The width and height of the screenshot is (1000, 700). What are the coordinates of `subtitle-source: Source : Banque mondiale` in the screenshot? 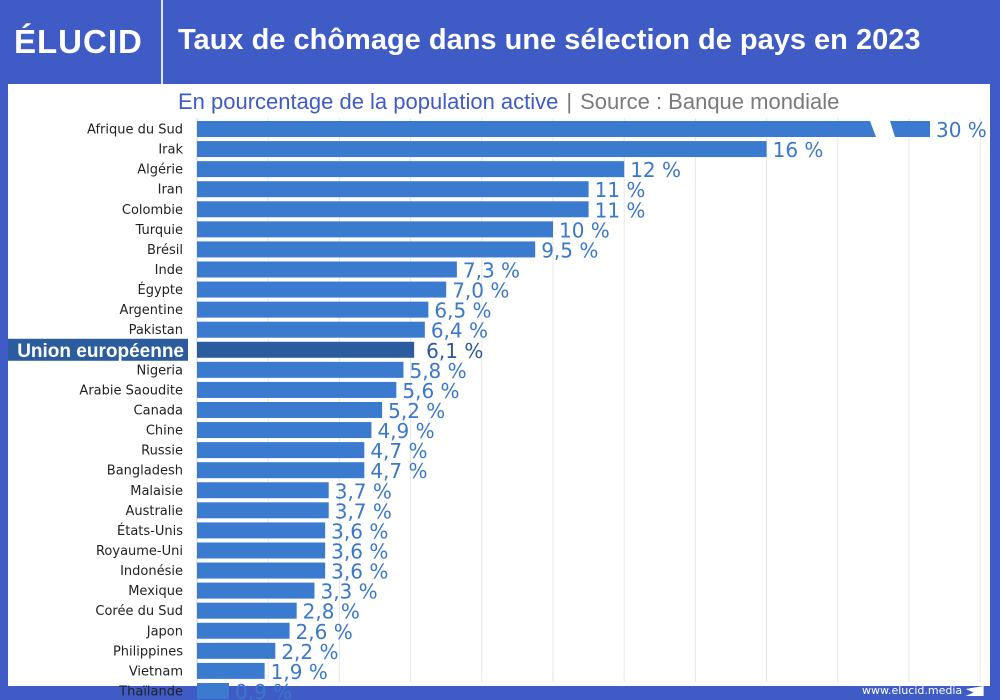 It's located at (710, 101).